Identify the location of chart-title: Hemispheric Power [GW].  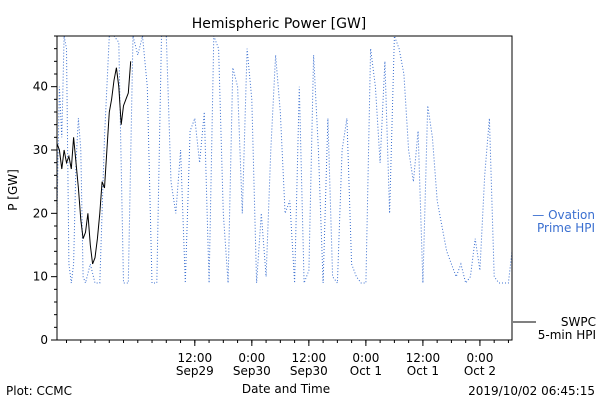
(279, 24).